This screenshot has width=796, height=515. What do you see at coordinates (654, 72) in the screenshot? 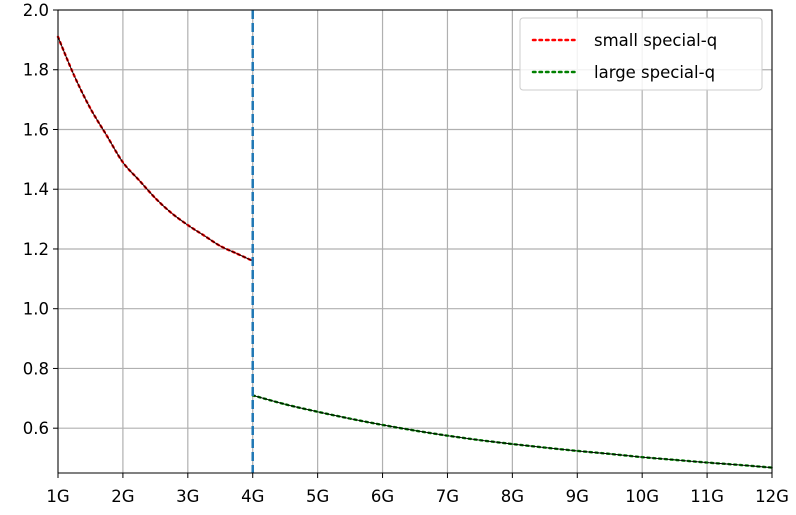
I see `legend-label-large-special-q: large special-q` at bounding box center [654, 72].